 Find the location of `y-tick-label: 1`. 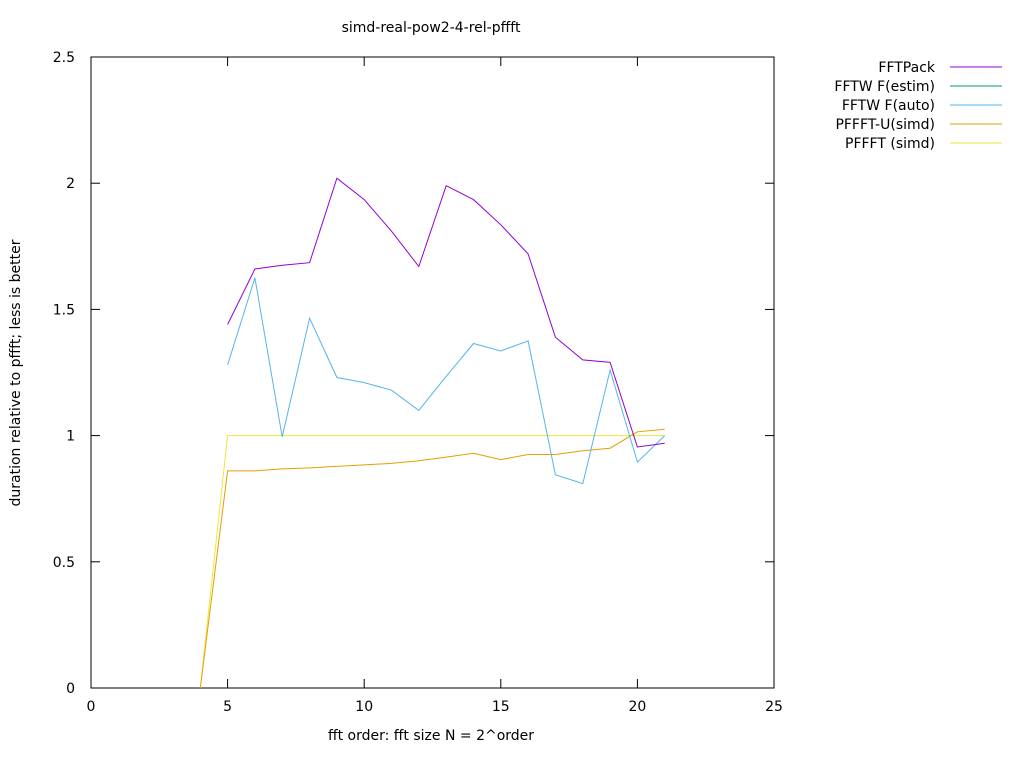

y-tick-label: 1 is located at coordinates (70, 437).